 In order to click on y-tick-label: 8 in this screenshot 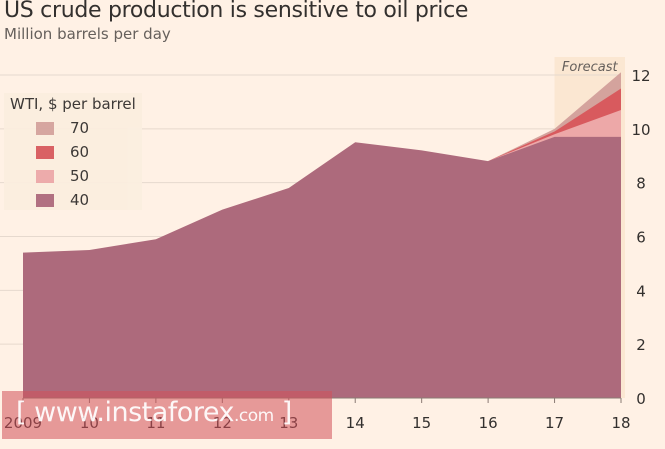, I will do `click(641, 184)`.